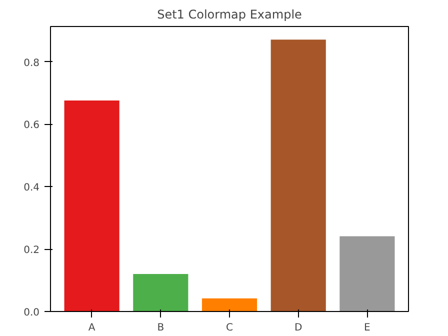  Describe the element at coordinates (32, 126) in the screenshot. I see `y-tick-label: 0.6` at that location.